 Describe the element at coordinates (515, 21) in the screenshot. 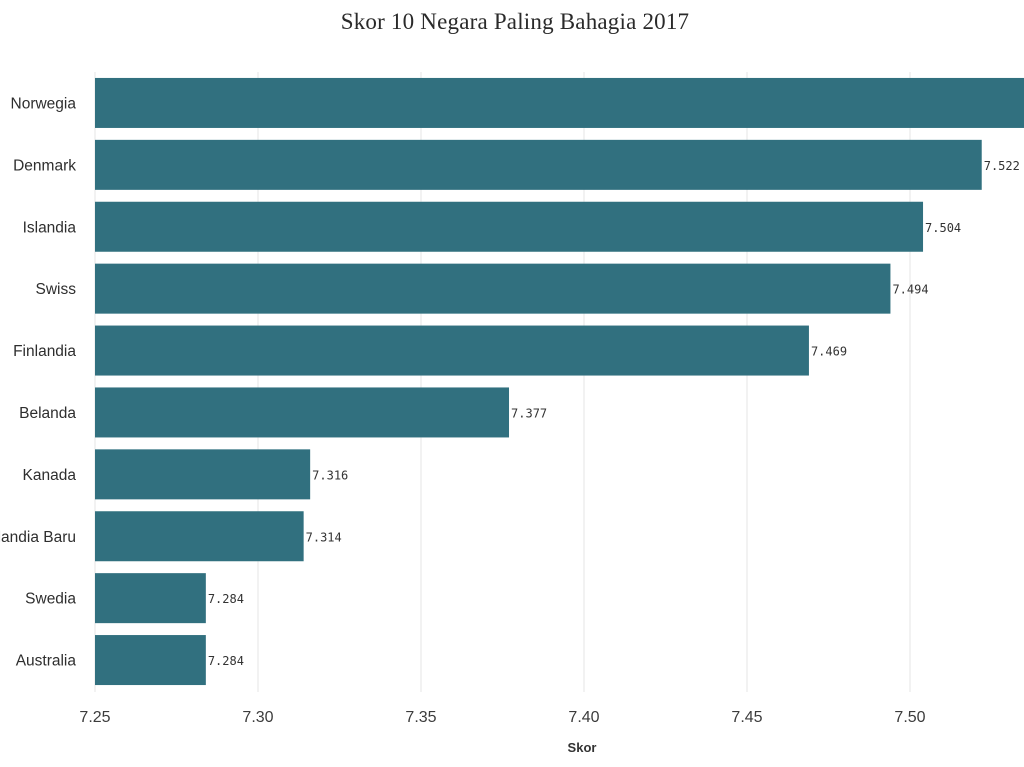

I see `chart-title: Skor 10 Negara Paling Bahagia 2017` at that location.